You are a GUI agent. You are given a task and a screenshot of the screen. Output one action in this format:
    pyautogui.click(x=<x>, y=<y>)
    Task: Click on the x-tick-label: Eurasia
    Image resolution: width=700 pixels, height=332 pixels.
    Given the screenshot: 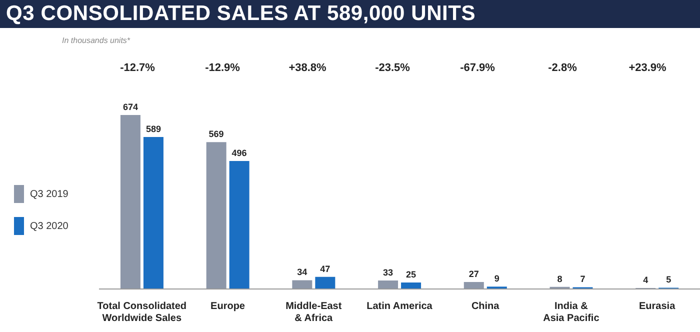 What is the action you would take?
    pyautogui.click(x=657, y=306)
    